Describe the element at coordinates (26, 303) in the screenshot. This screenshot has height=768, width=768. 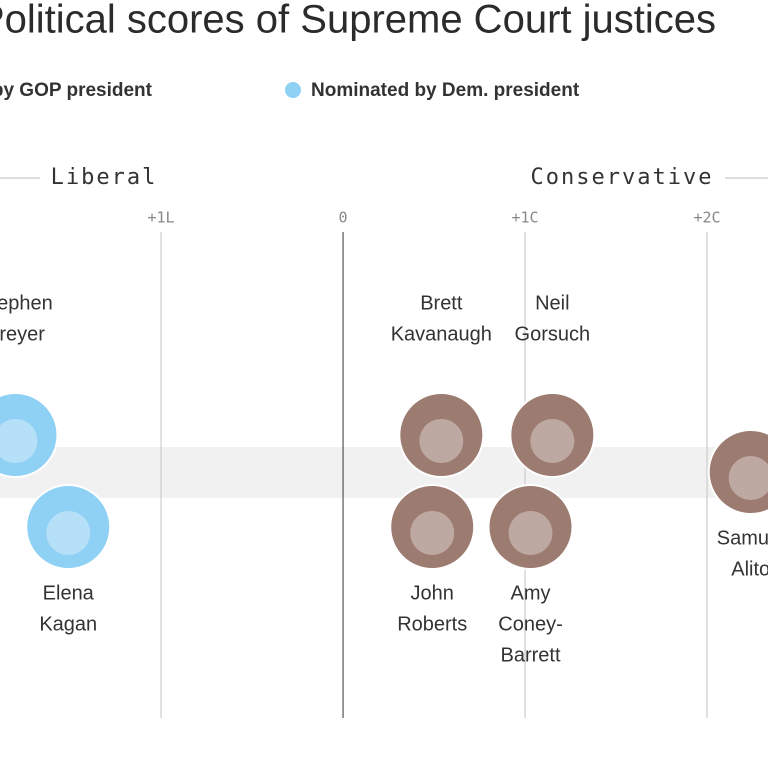
I see `justice-name: Stephen` at that location.